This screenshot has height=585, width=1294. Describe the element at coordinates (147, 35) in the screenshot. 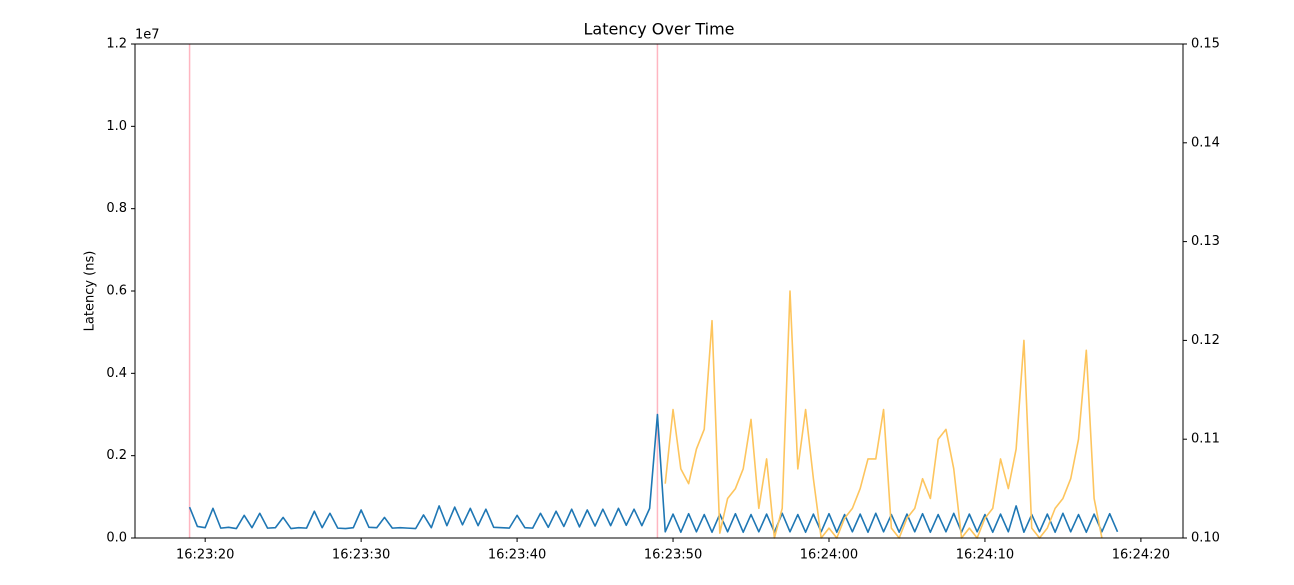

I see `y-offset-label: 1e7` at that location.